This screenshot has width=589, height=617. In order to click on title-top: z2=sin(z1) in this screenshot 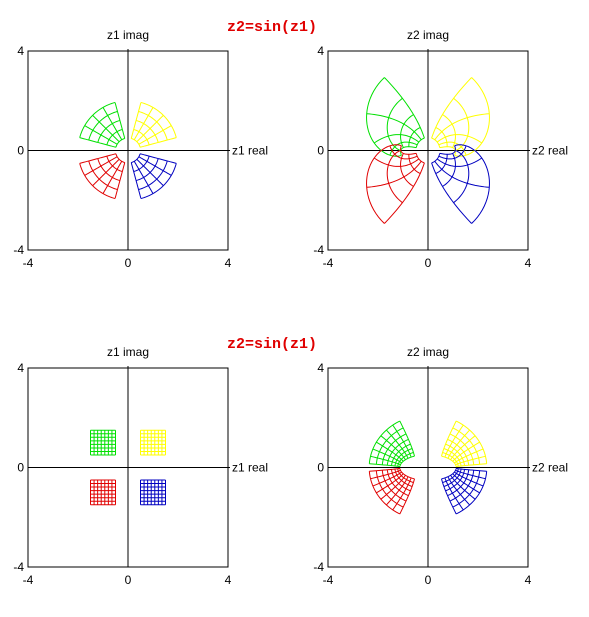, I will do `click(272, 27)`.